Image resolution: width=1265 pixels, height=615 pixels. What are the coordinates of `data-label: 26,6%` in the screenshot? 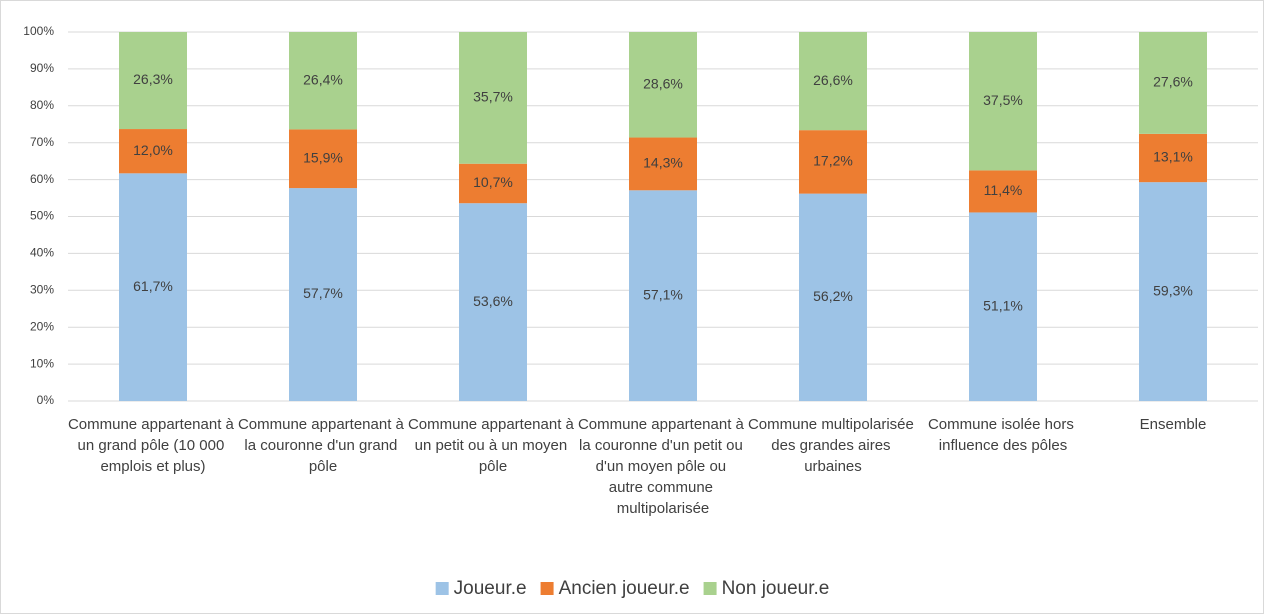 It's located at (833, 80).